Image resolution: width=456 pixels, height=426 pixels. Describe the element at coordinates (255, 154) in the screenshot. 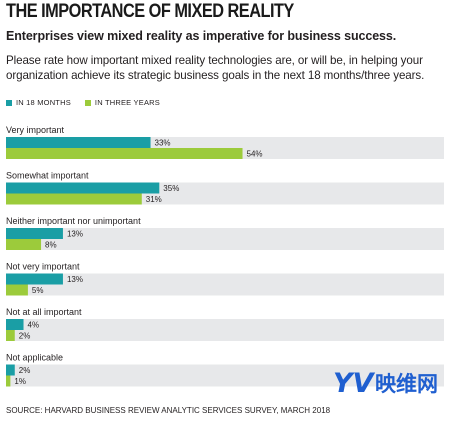

I see `data-label: 54%` at that location.